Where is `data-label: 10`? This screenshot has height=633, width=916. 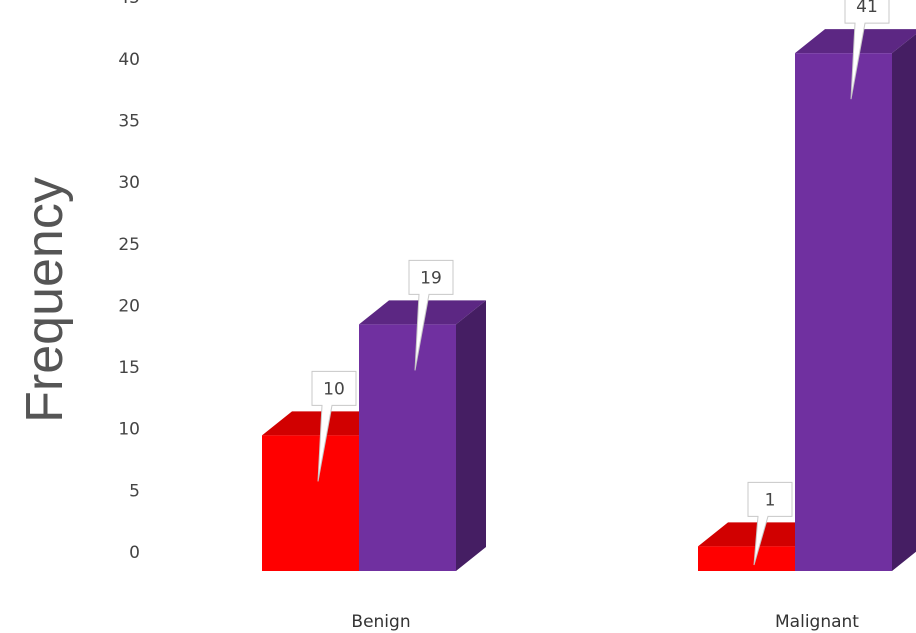
data-label: 10 is located at coordinates (334, 426).